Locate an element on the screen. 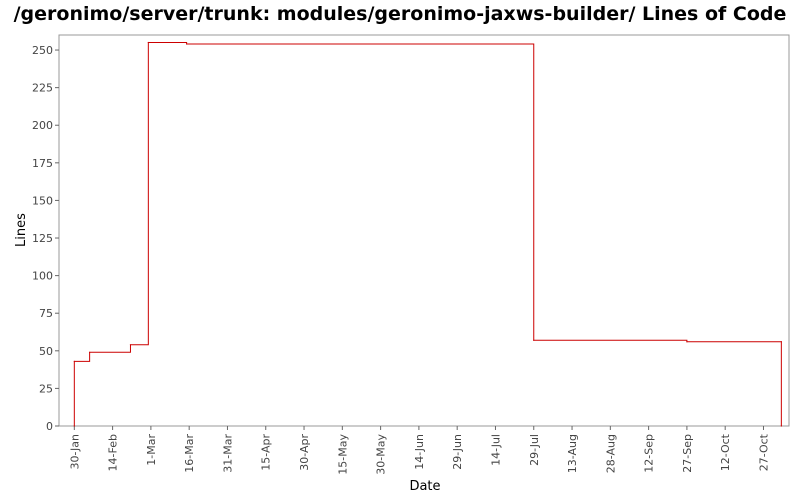 This screenshot has height=500, width=800. y-tick-label: 200 is located at coordinates (42, 125).